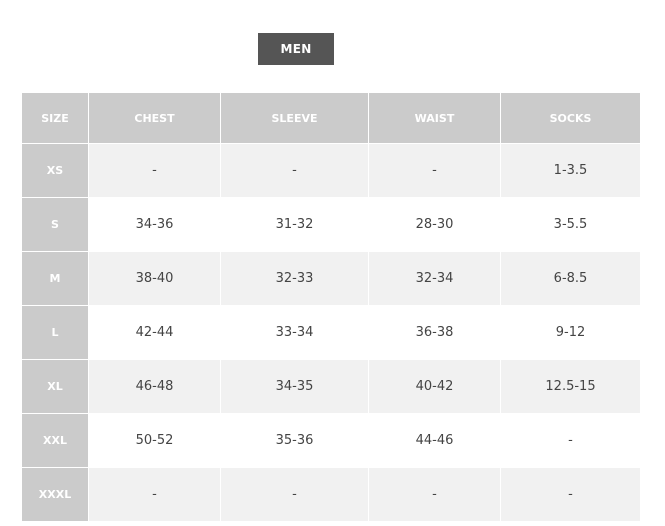  I want to click on table-row: M 38-40 32-33 32-34 6-8.5, so click(331, 278).